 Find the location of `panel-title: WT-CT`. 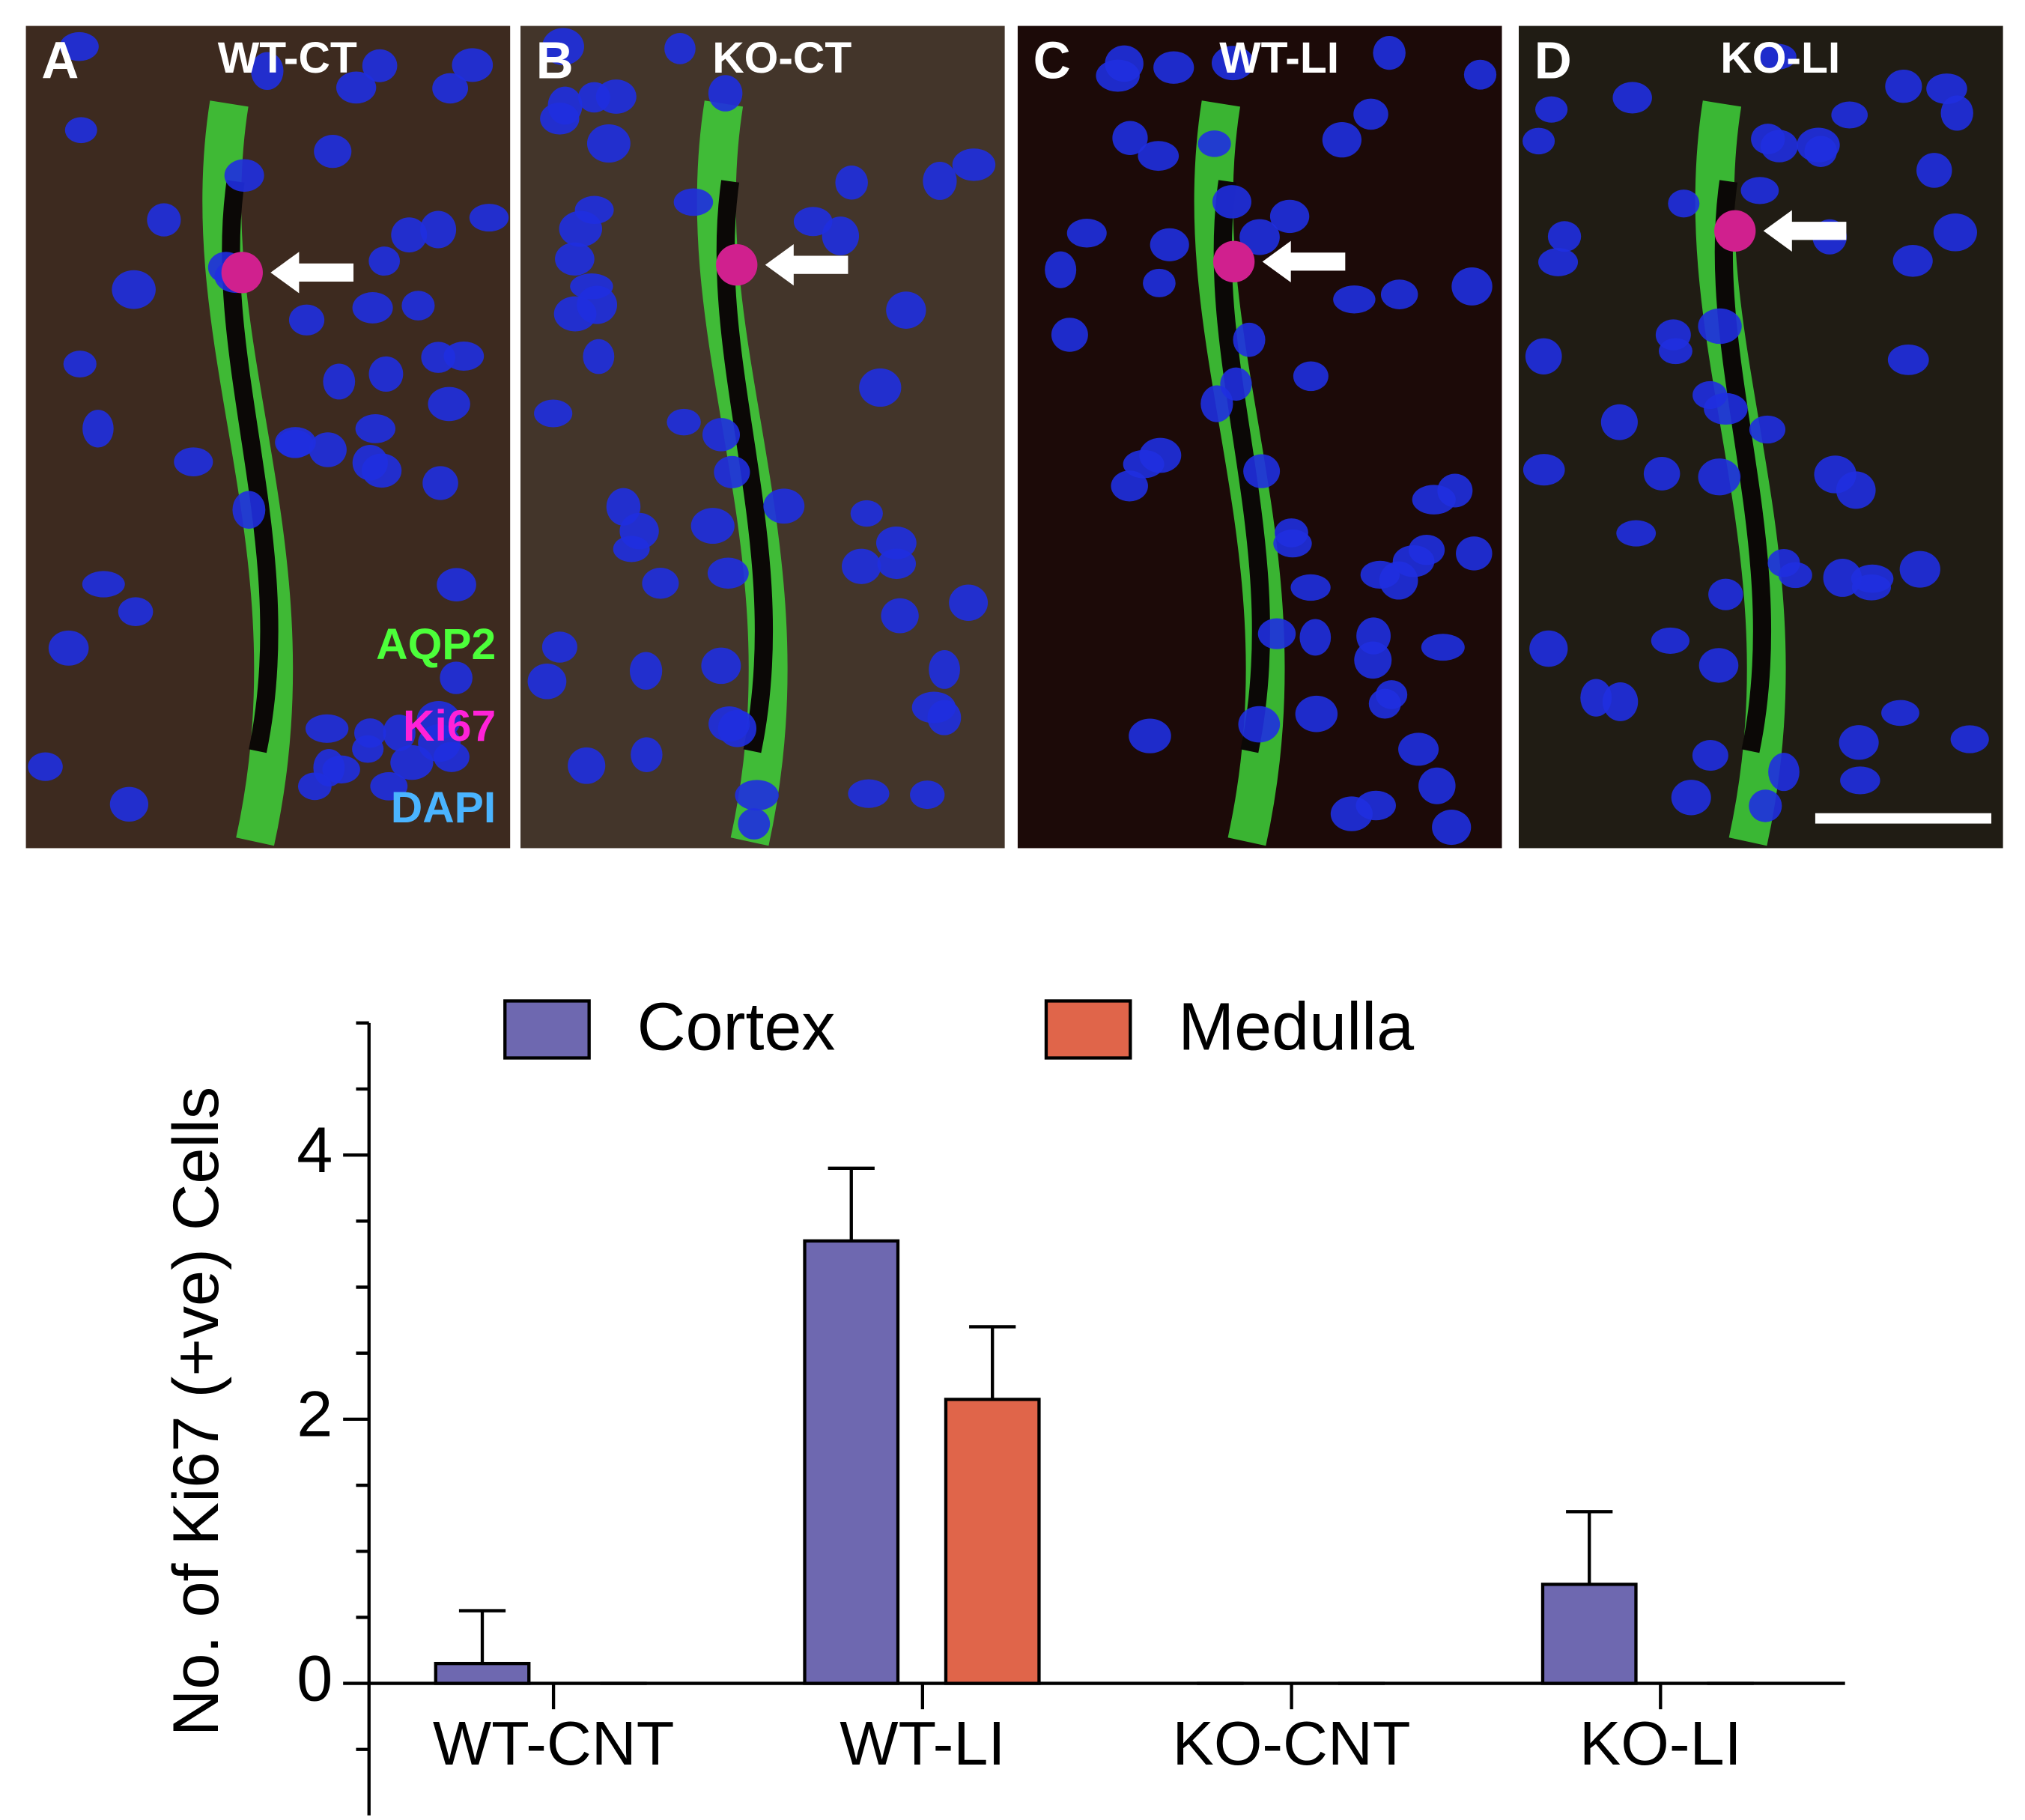

panel-title: WT-CT is located at coordinates (287, 58).